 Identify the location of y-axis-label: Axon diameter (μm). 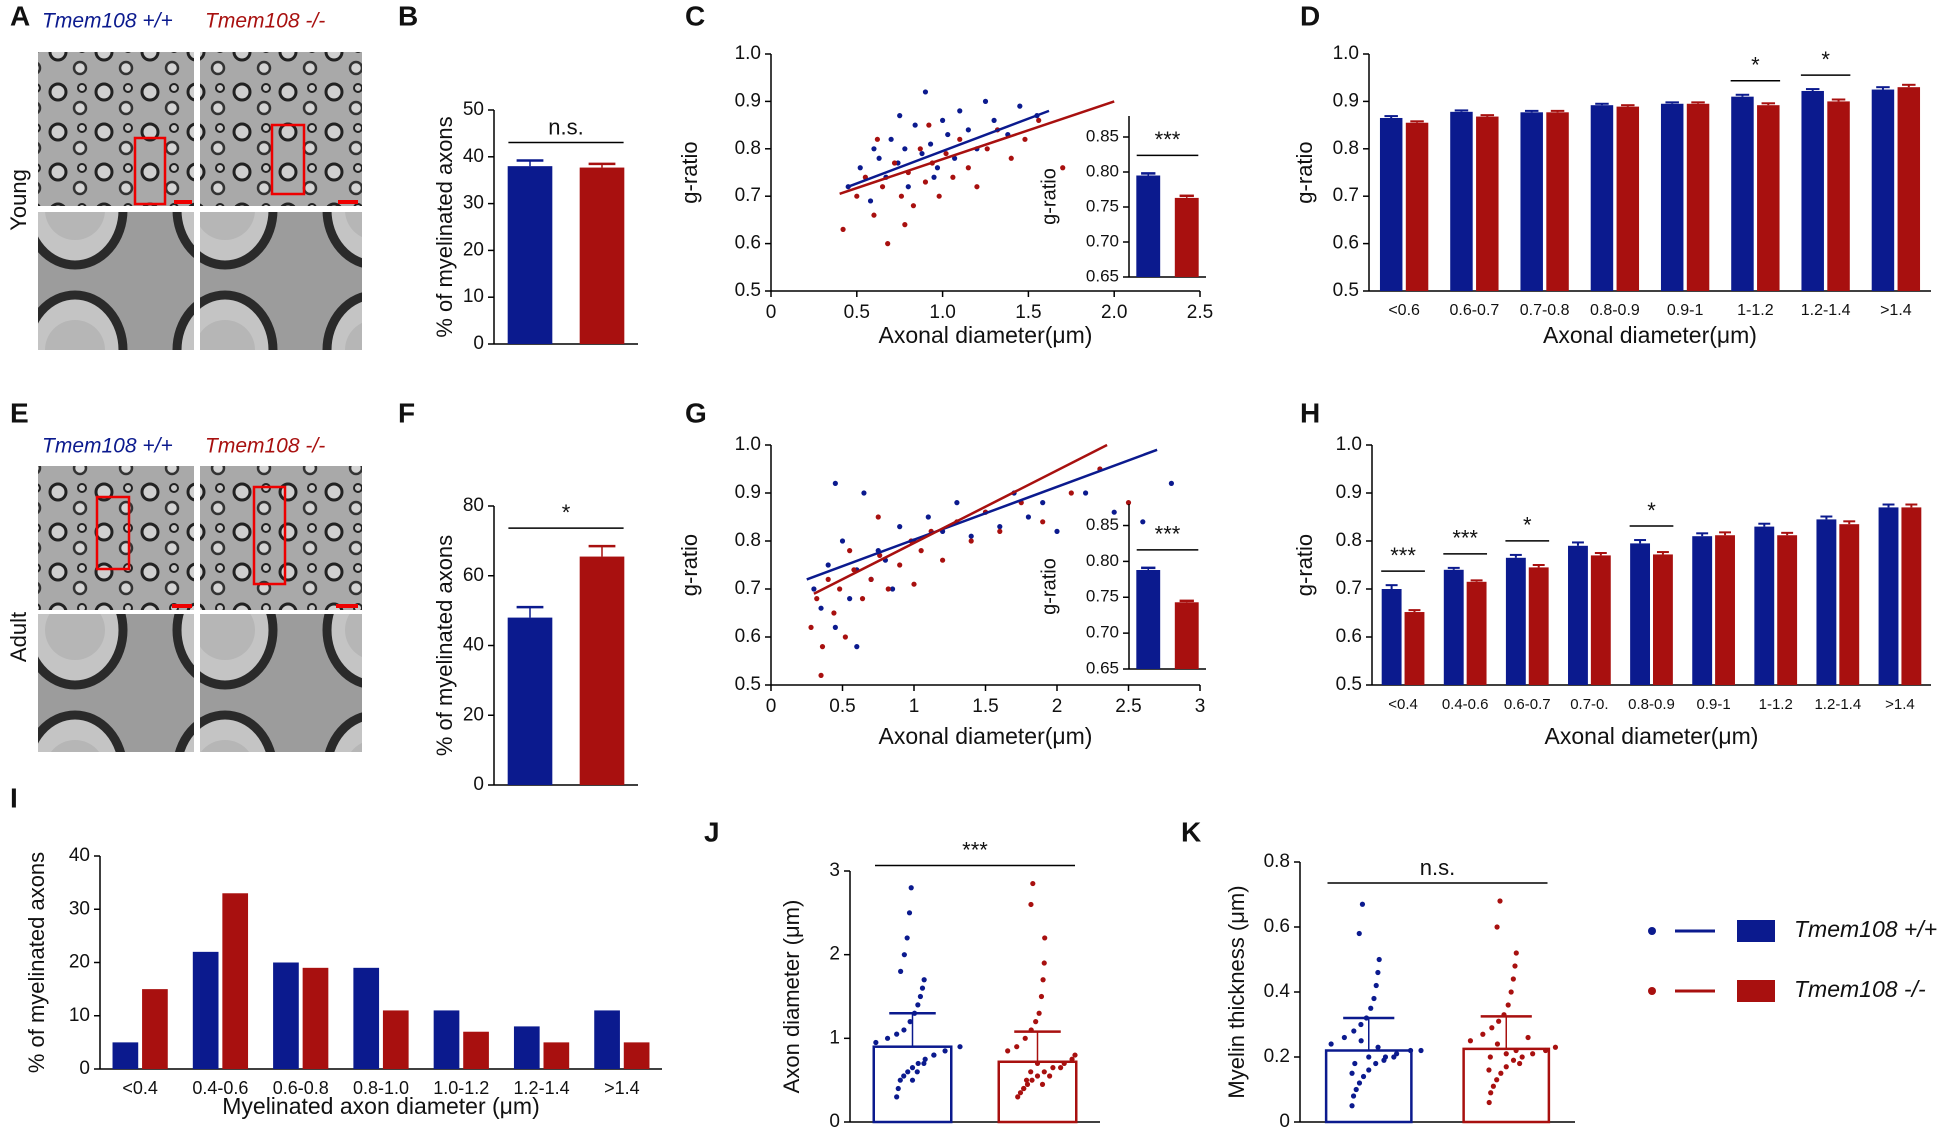
(791, 997).